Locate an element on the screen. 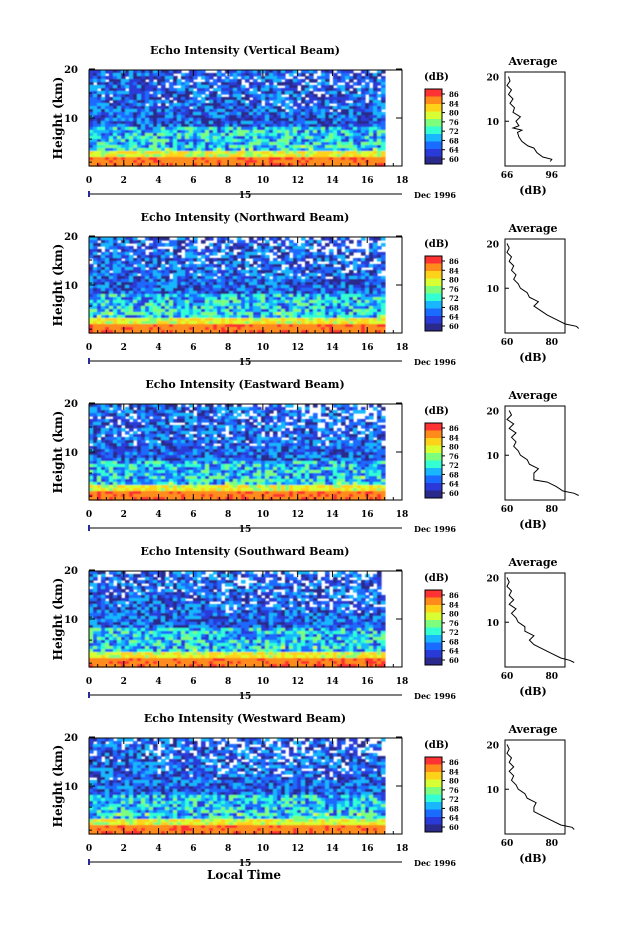 This screenshot has width=620, height=929. x-tick-label: 12 is located at coordinates (297, 181).